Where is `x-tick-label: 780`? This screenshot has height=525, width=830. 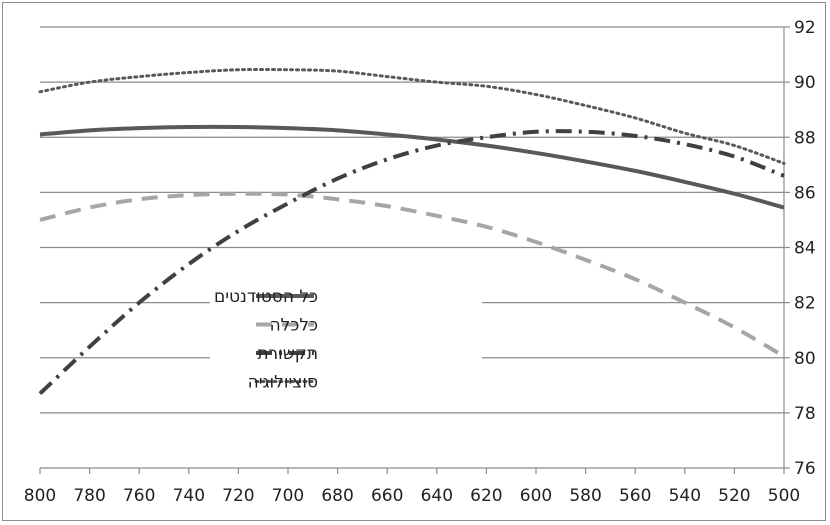
x-tick-label: 780 is located at coordinates (89, 496).